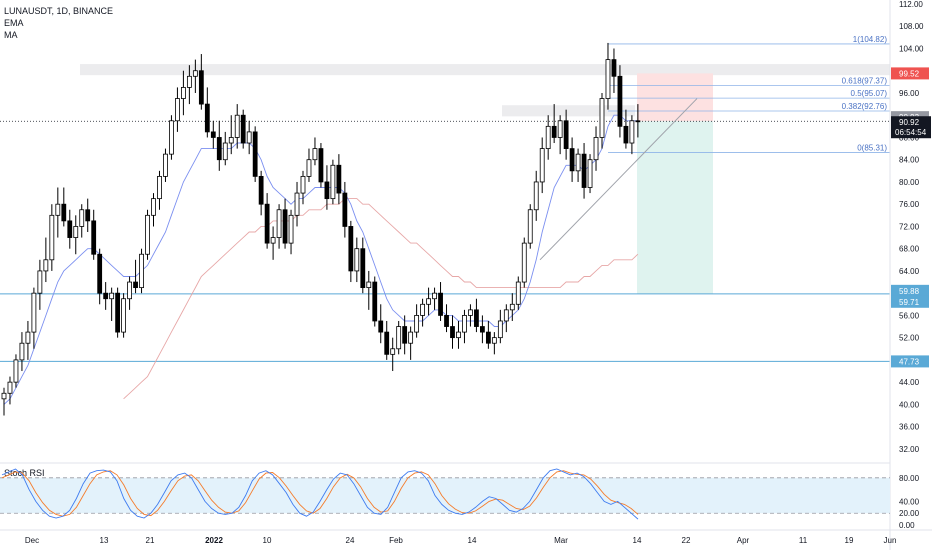 This screenshot has width=932, height=550. Describe the element at coordinates (485, 70) in the screenshot. I see `supply-zone` at that location.